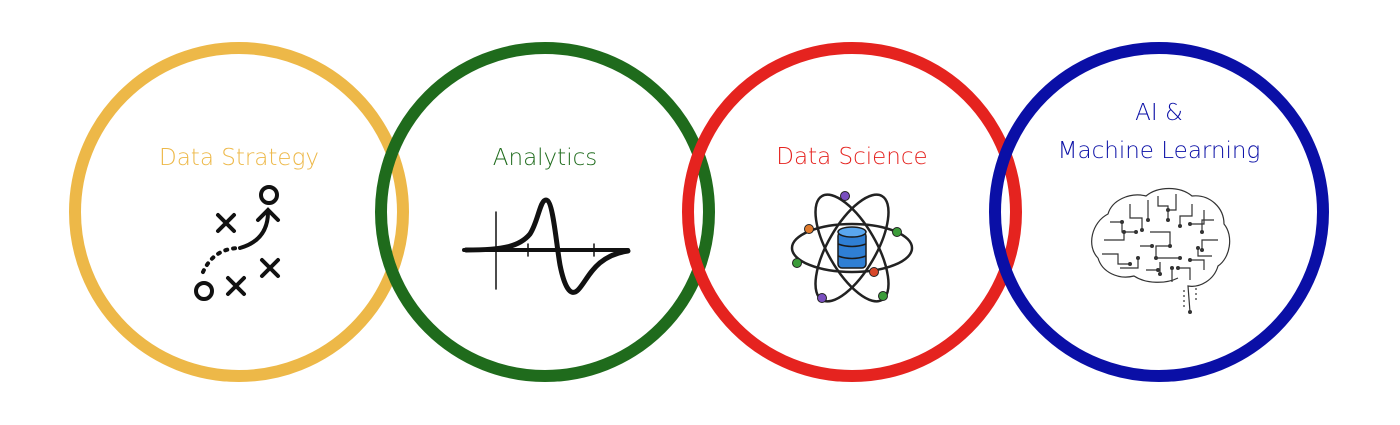 The width and height of the screenshot is (1400, 425). What do you see at coordinates (239, 158) in the screenshot?
I see `label-data-strategy: Data Strategy` at bounding box center [239, 158].